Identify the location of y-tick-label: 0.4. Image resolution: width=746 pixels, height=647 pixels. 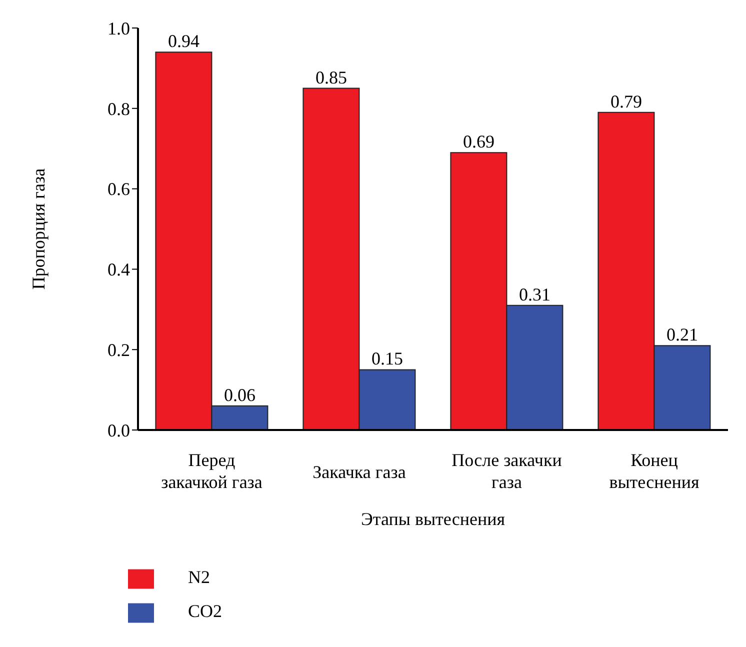
(119, 270).